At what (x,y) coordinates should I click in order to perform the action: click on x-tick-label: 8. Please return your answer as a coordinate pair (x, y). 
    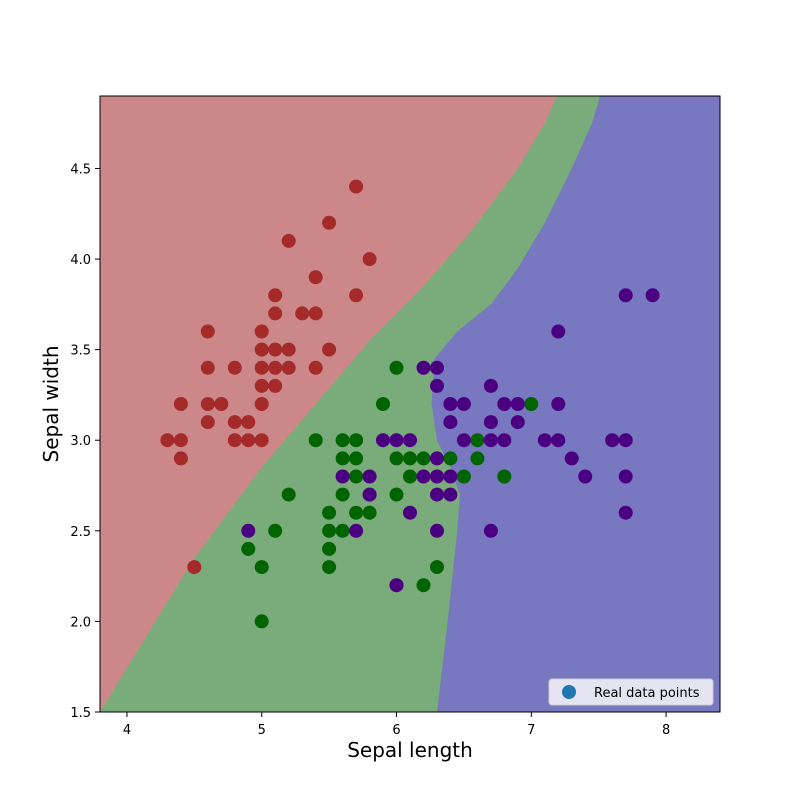
    Looking at the image, I should click on (666, 730).